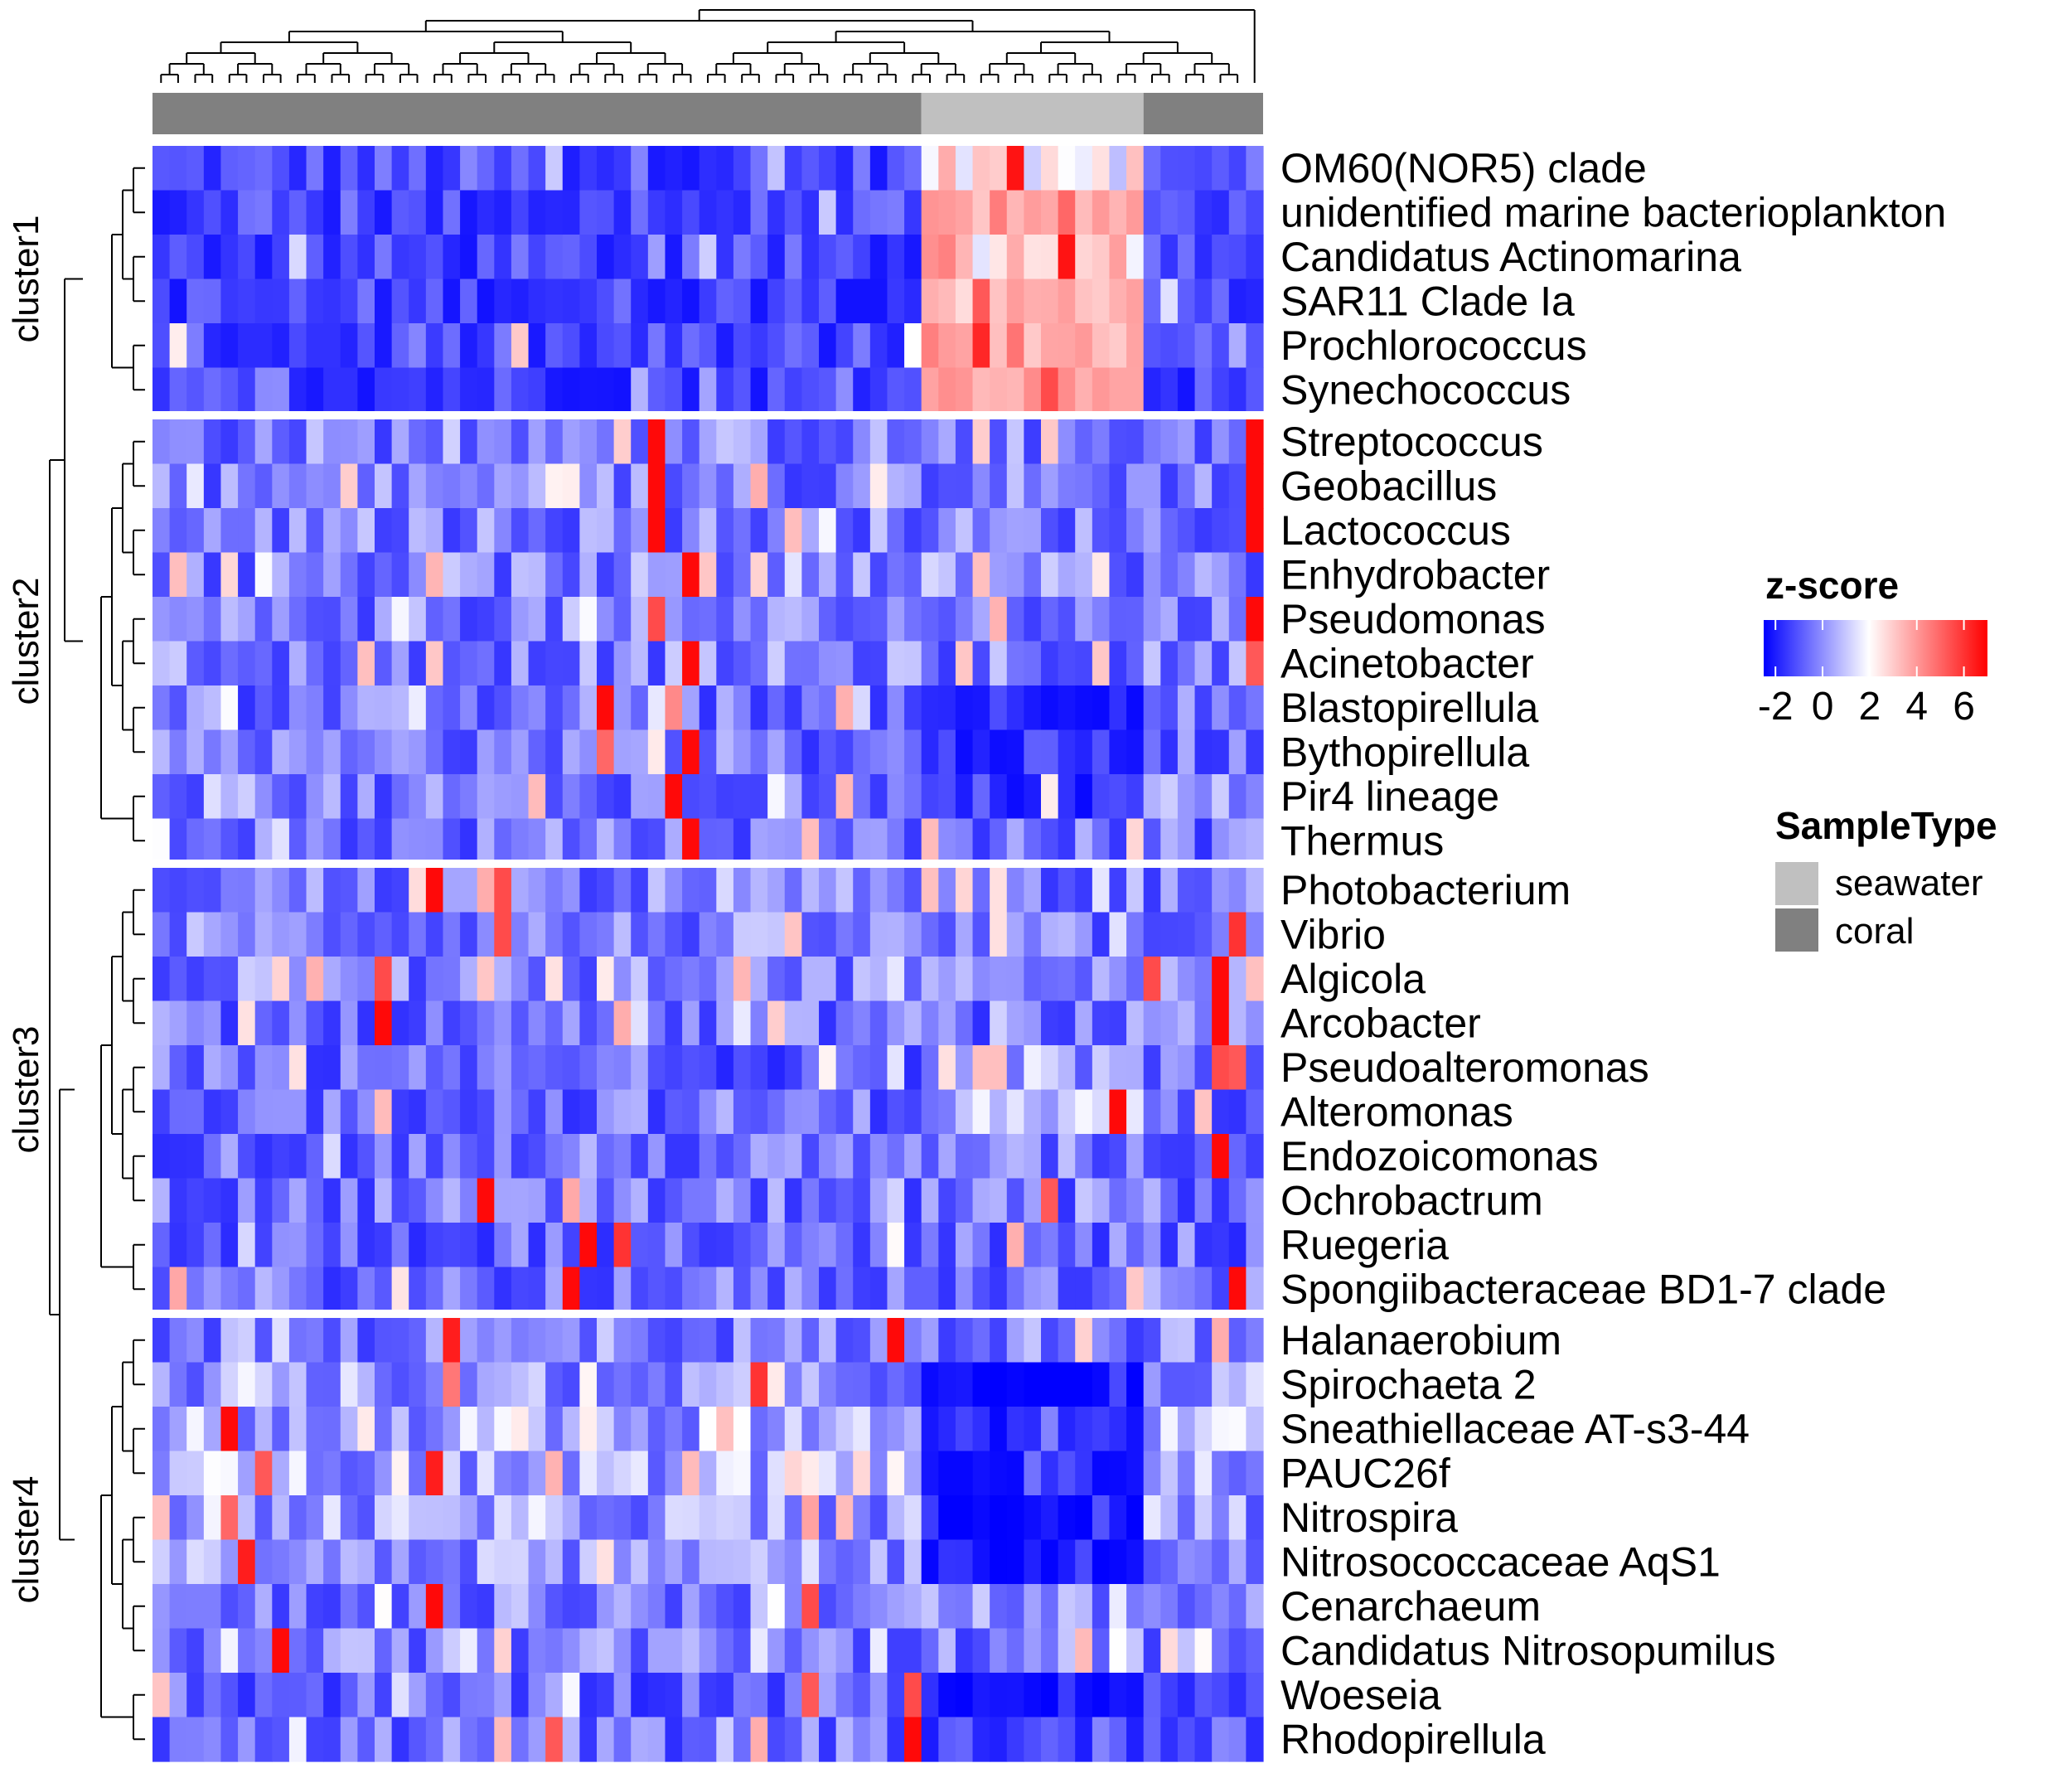 This screenshot has width=2072, height=1773. I want to click on zscore-legend: z-score -2 0 2 4 6, so click(1872, 646).